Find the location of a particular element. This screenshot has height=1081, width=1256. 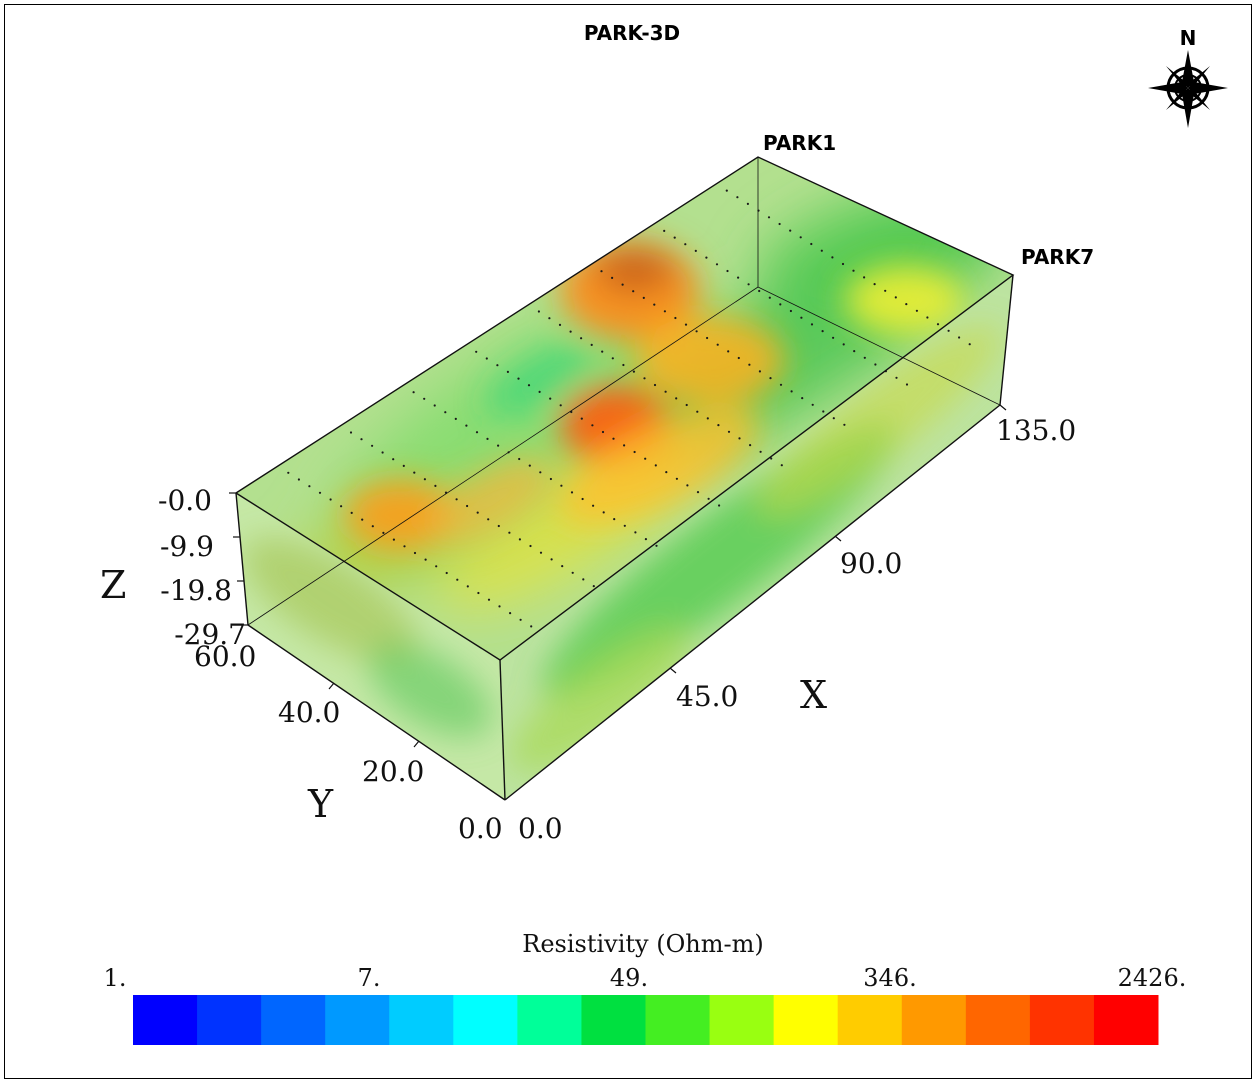

north-label: N is located at coordinates (1188, 38).